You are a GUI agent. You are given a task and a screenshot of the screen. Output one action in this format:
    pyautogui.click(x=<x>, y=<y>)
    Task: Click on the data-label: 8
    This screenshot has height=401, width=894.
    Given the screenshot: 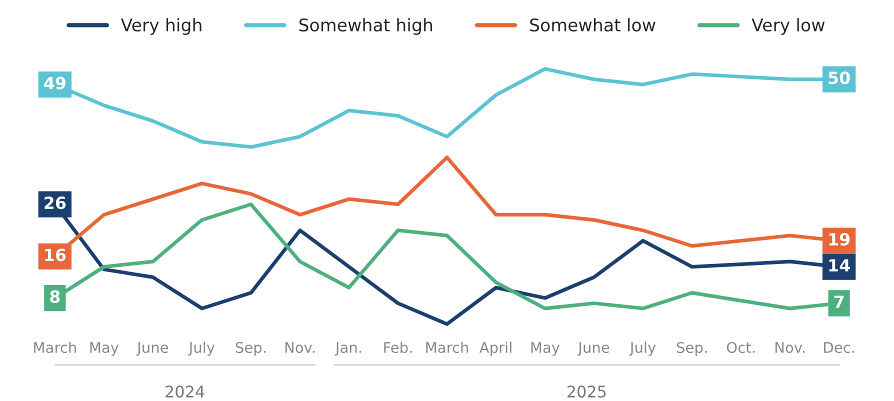 What is the action you would take?
    pyautogui.click(x=55, y=296)
    